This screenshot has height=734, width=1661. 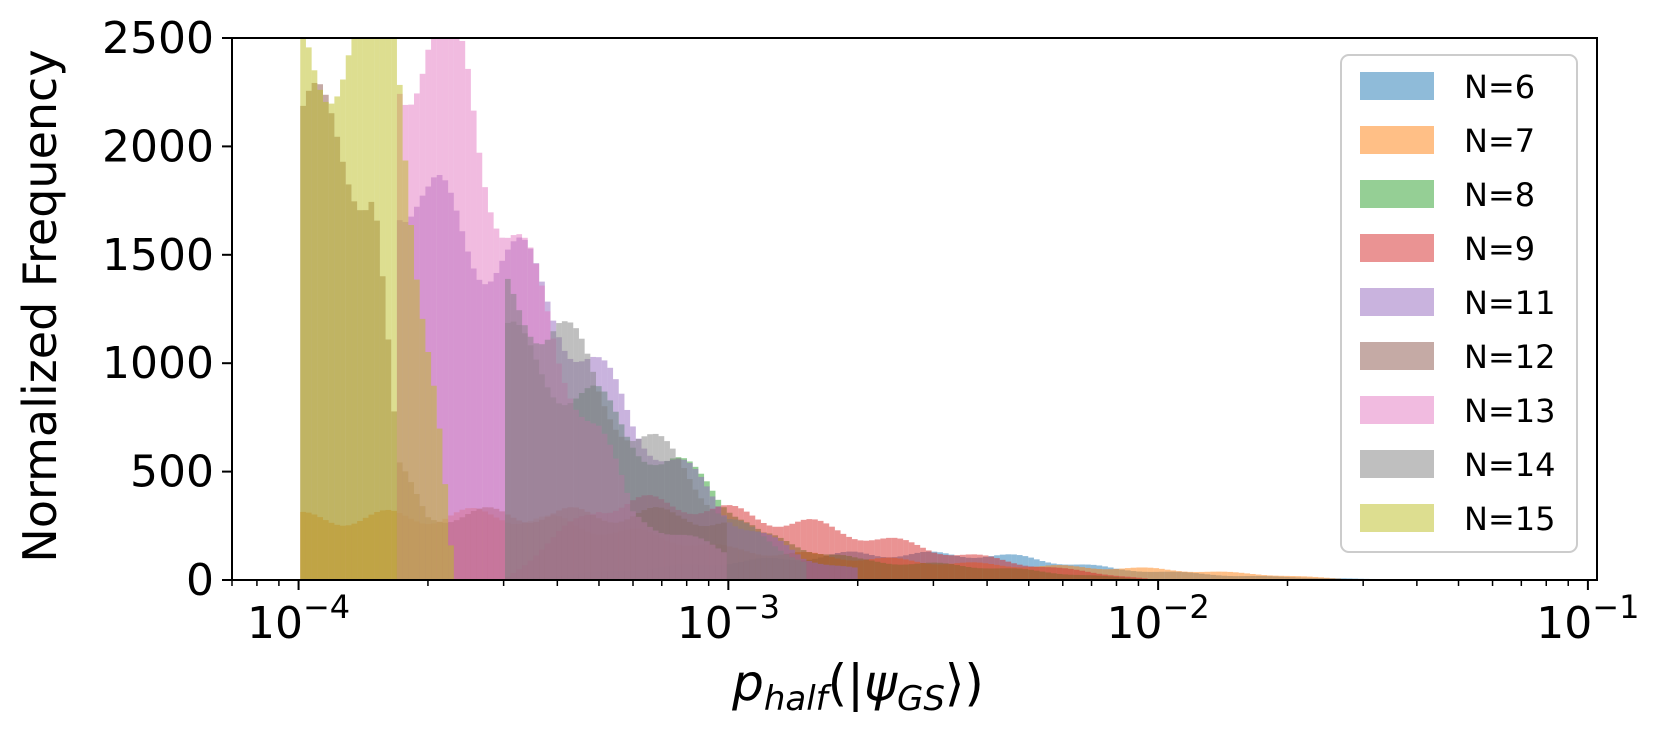 What do you see at coordinates (1158, 618) in the screenshot?
I see `x-tick-label: 10⁻²` at bounding box center [1158, 618].